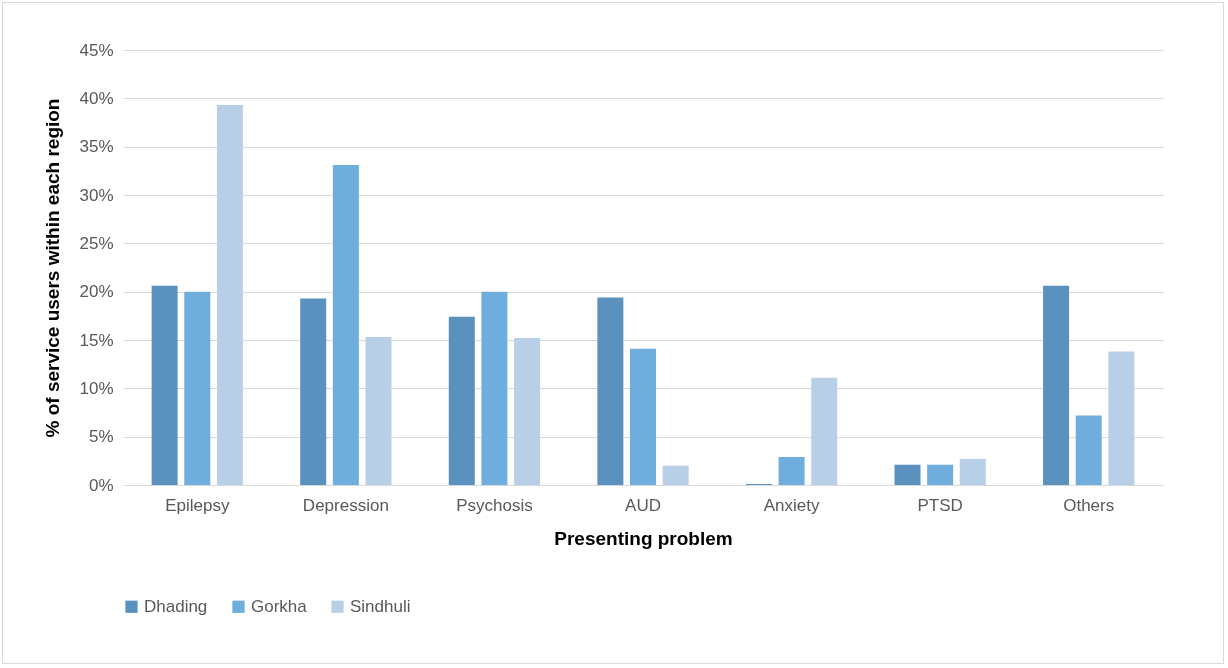 The height and width of the screenshot is (668, 1228). Describe the element at coordinates (176, 606) in the screenshot. I see `legend-label: Dhading` at that location.